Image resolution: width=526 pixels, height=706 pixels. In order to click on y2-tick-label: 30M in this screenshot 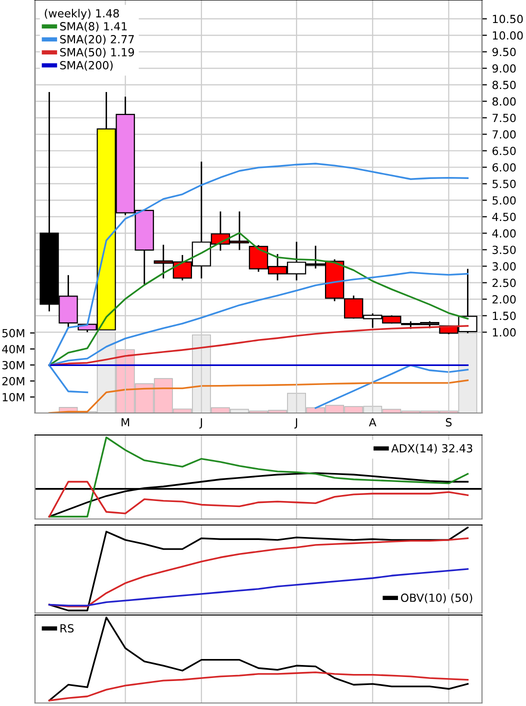, I will do `click(13, 365)`.